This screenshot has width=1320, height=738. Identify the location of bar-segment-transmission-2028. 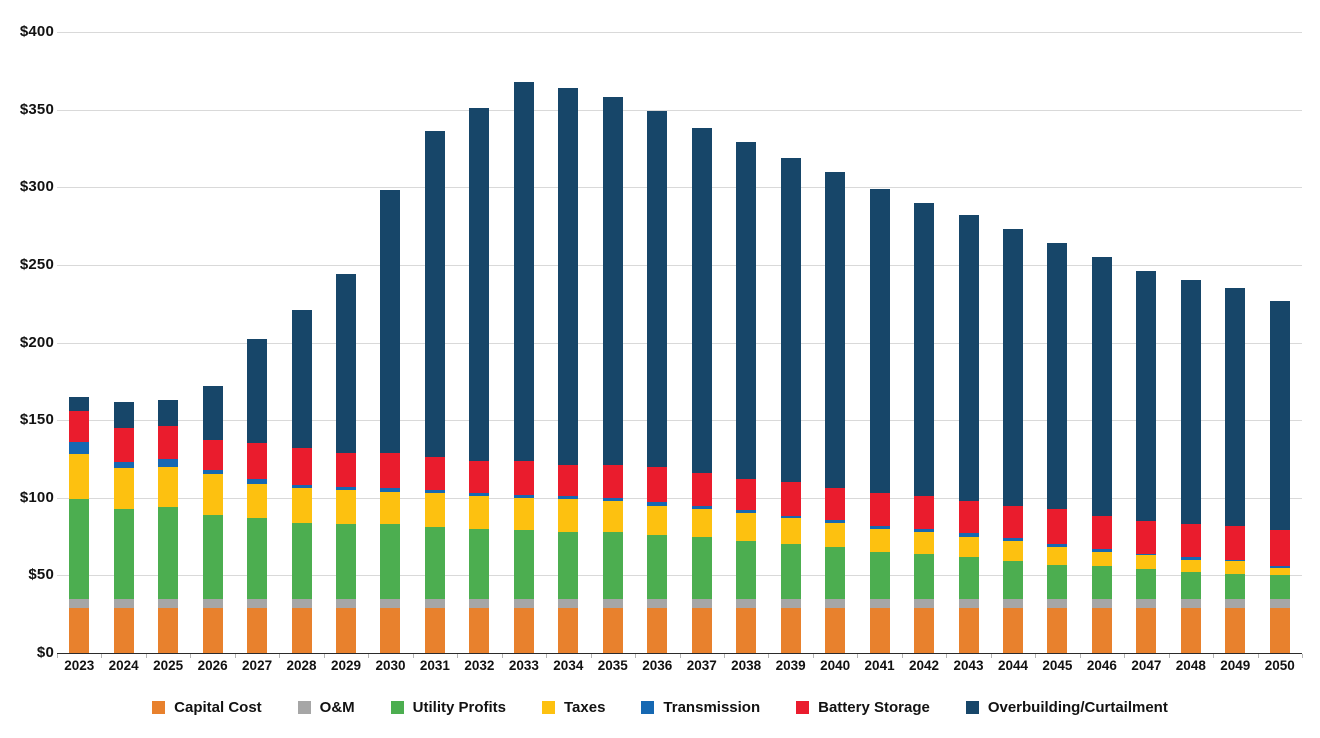
(301, 487).